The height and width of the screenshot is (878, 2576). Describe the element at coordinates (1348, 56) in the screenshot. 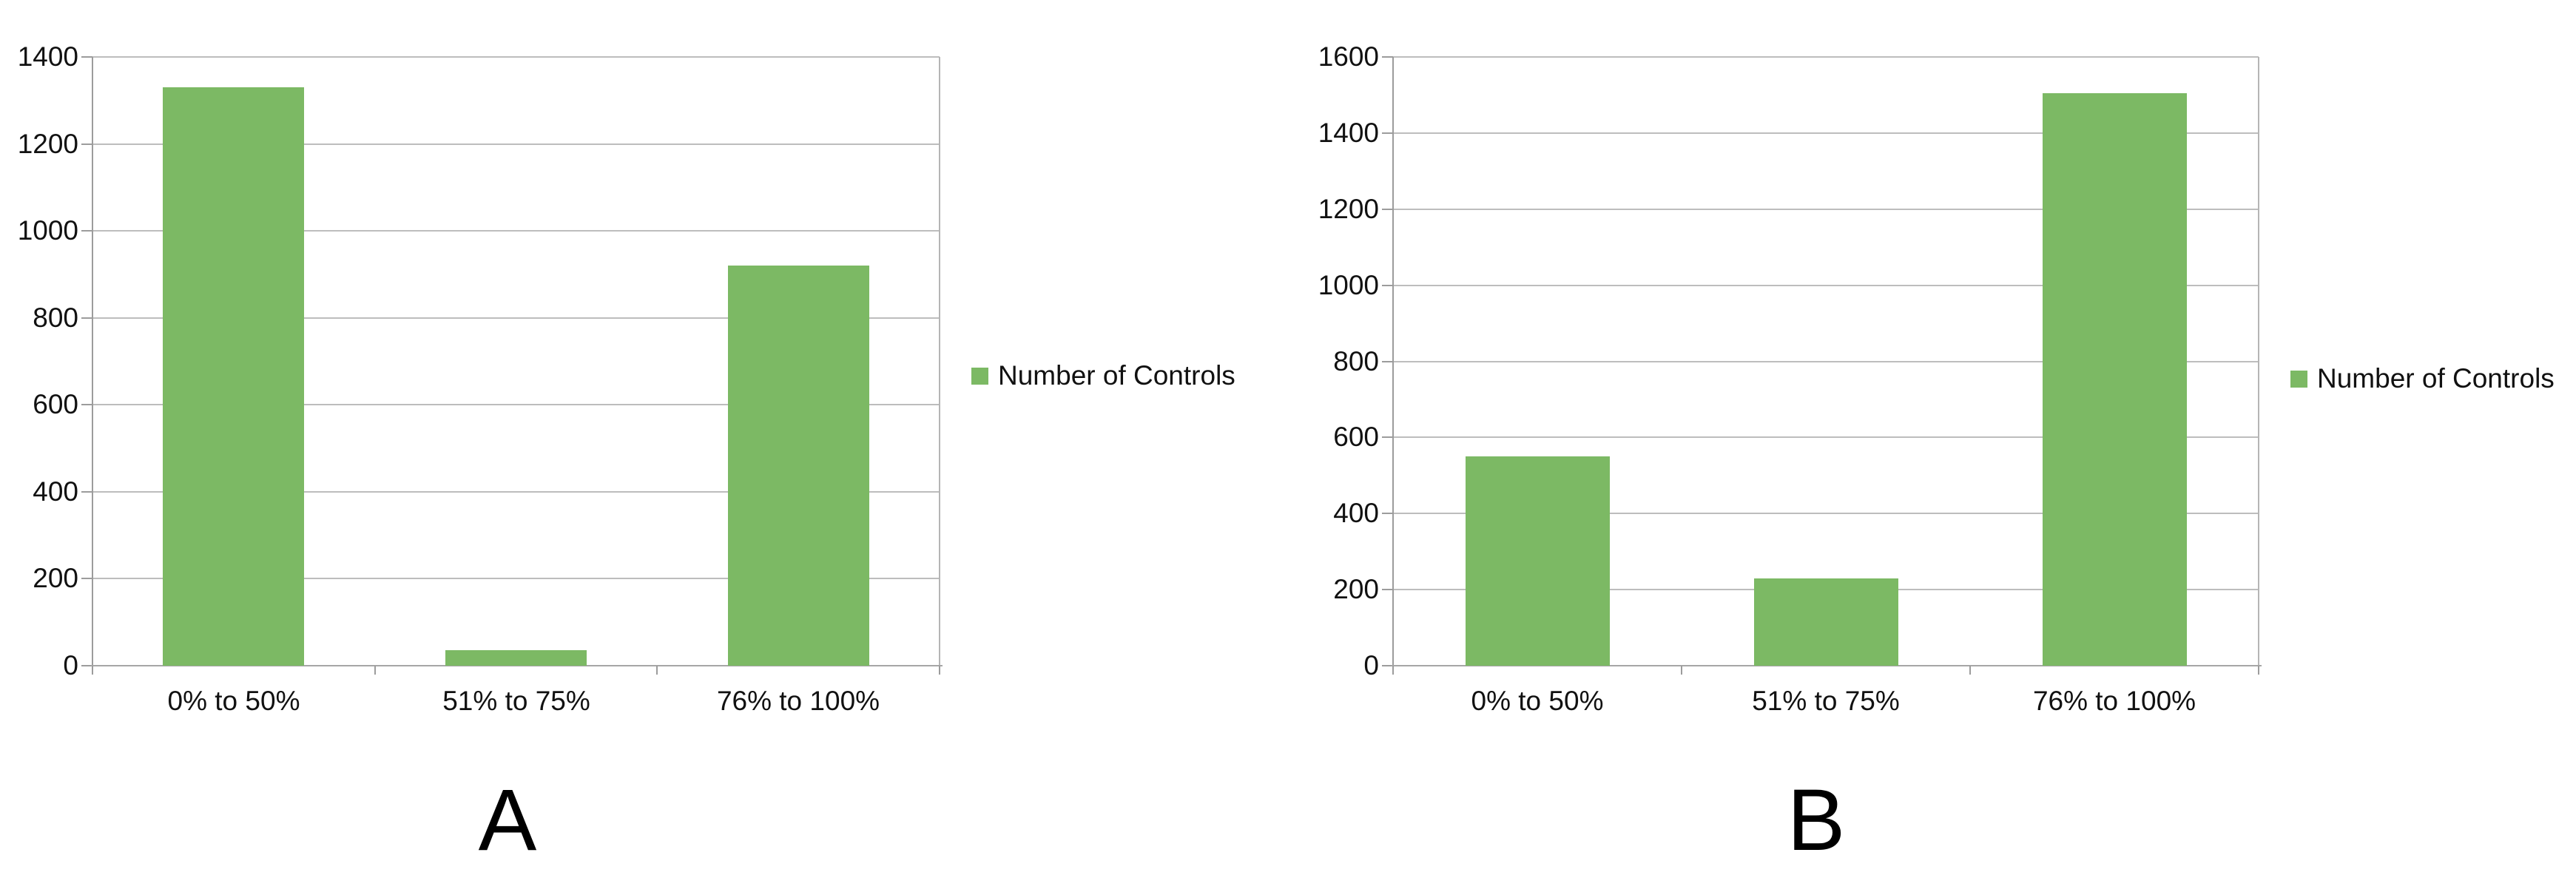

I see `y-axis-label: 1600` at that location.